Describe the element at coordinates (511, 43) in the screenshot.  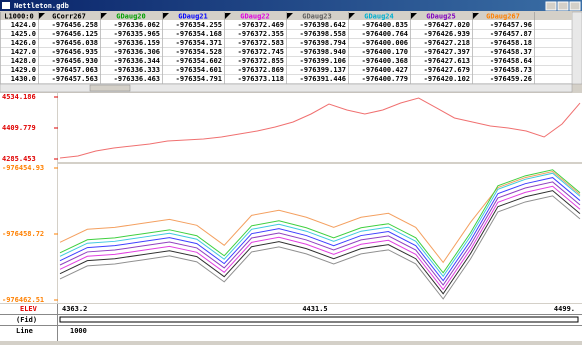
I see `table-cell: -976458.18` at that location.